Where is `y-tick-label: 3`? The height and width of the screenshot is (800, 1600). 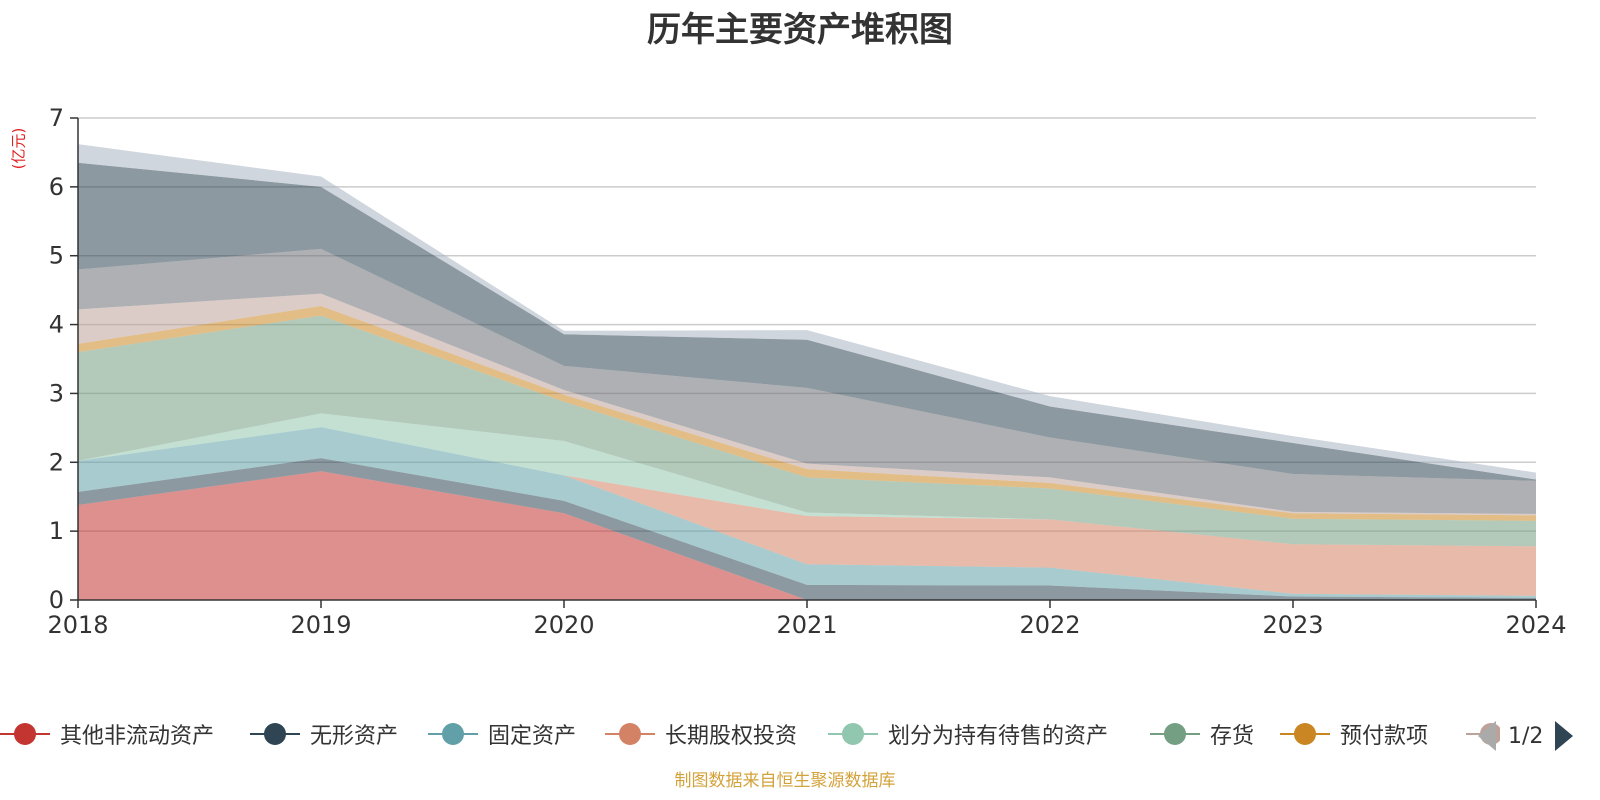 y-tick-label: 3 is located at coordinates (56, 393).